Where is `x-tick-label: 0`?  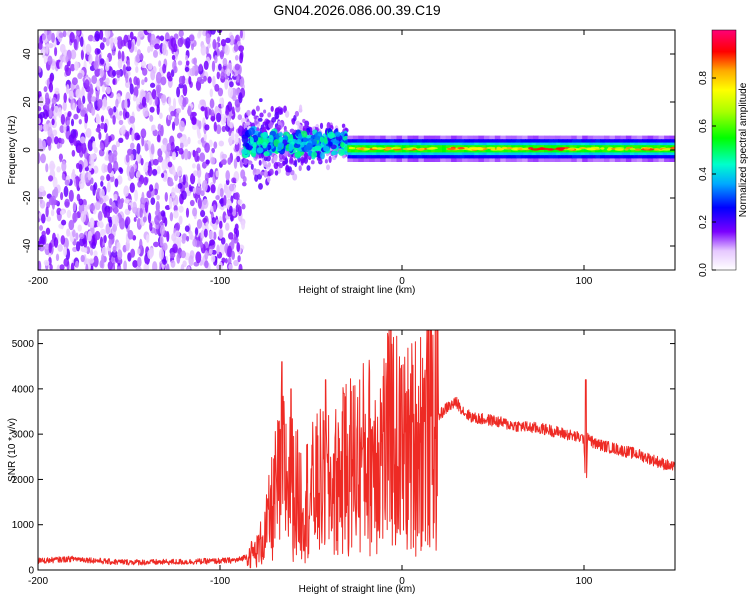 x-tick-label: 0 is located at coordinates (402, 281).